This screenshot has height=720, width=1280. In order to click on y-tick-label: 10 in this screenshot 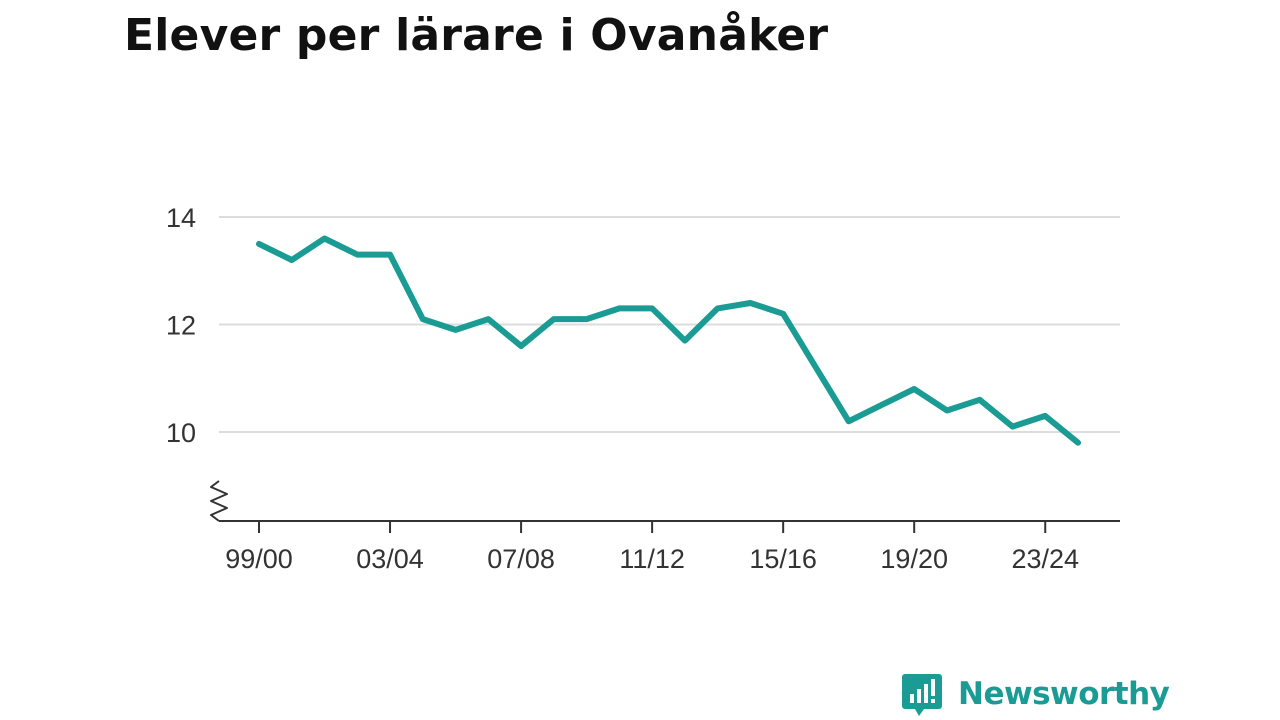, I will do `click(181, 433)`.